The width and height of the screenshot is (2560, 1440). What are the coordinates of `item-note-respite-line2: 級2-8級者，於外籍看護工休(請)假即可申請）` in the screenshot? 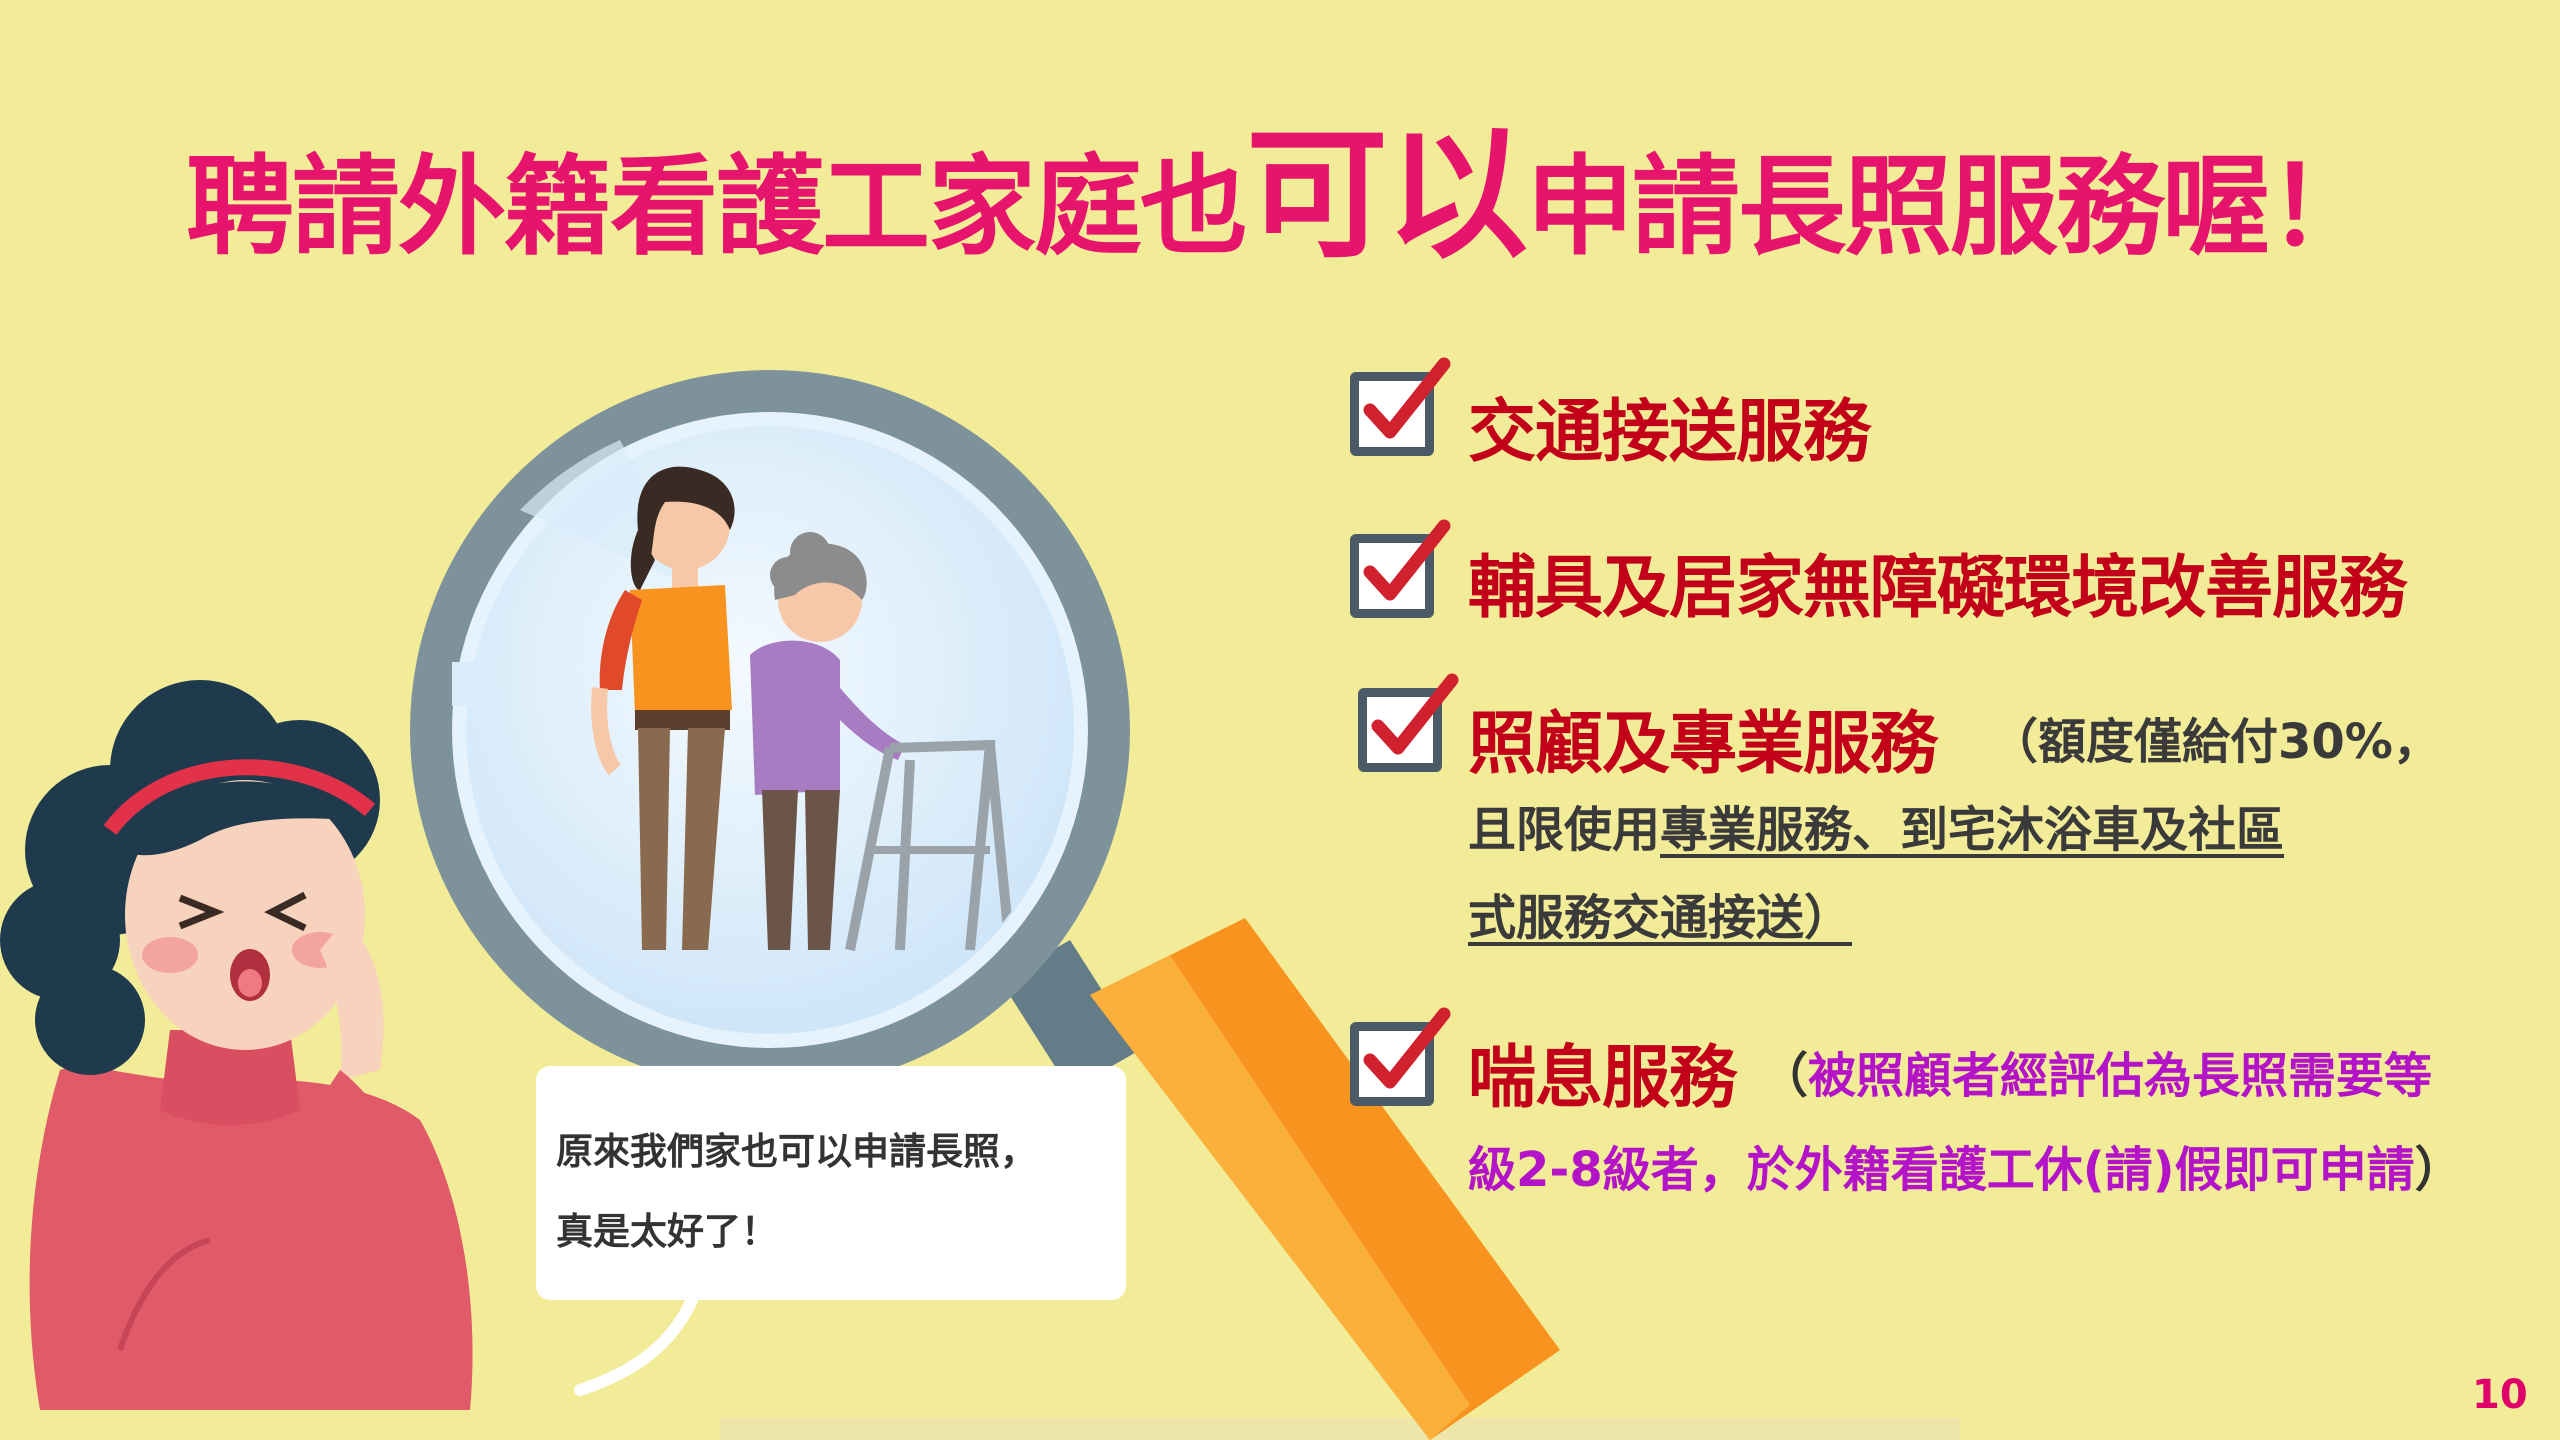 It's located at (1965, 1165).